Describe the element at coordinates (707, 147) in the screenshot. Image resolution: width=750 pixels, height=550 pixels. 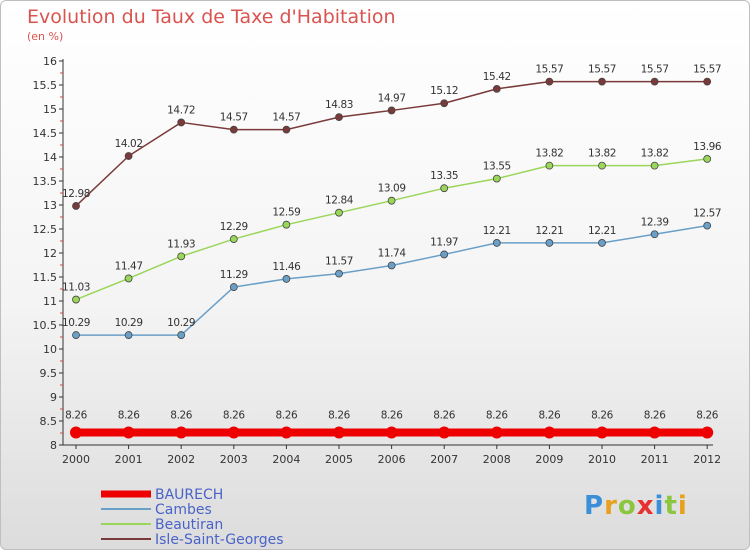
I see `data-label: 13.96` at that location.